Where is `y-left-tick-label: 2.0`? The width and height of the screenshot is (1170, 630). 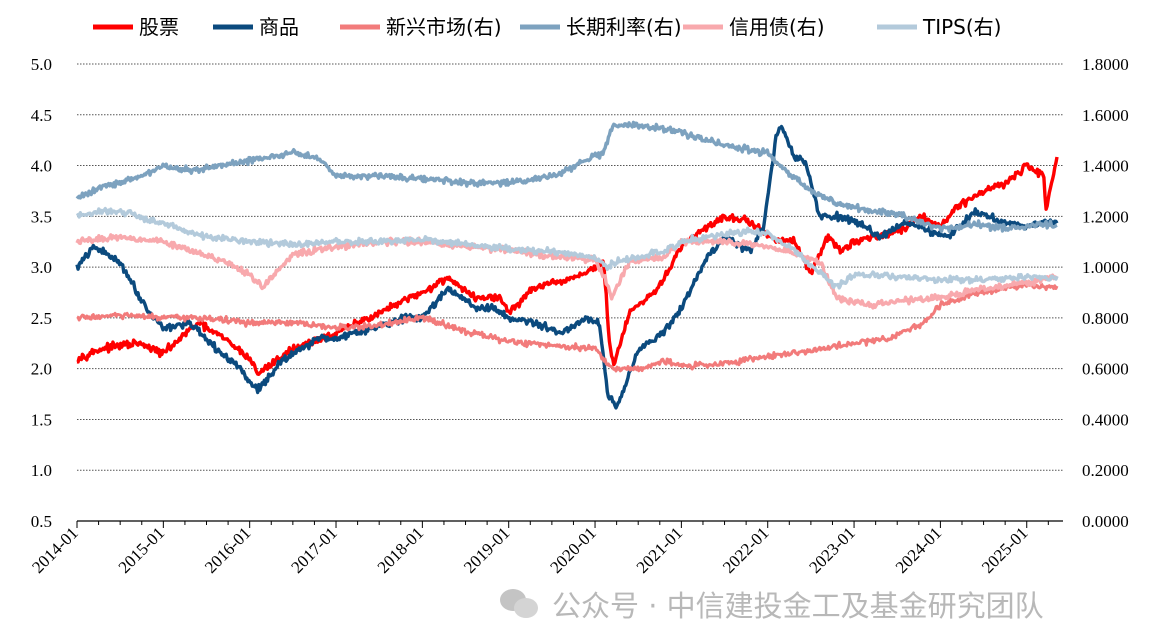
y-left-tick-label: 2.0 is located at coordinates (41, 369).